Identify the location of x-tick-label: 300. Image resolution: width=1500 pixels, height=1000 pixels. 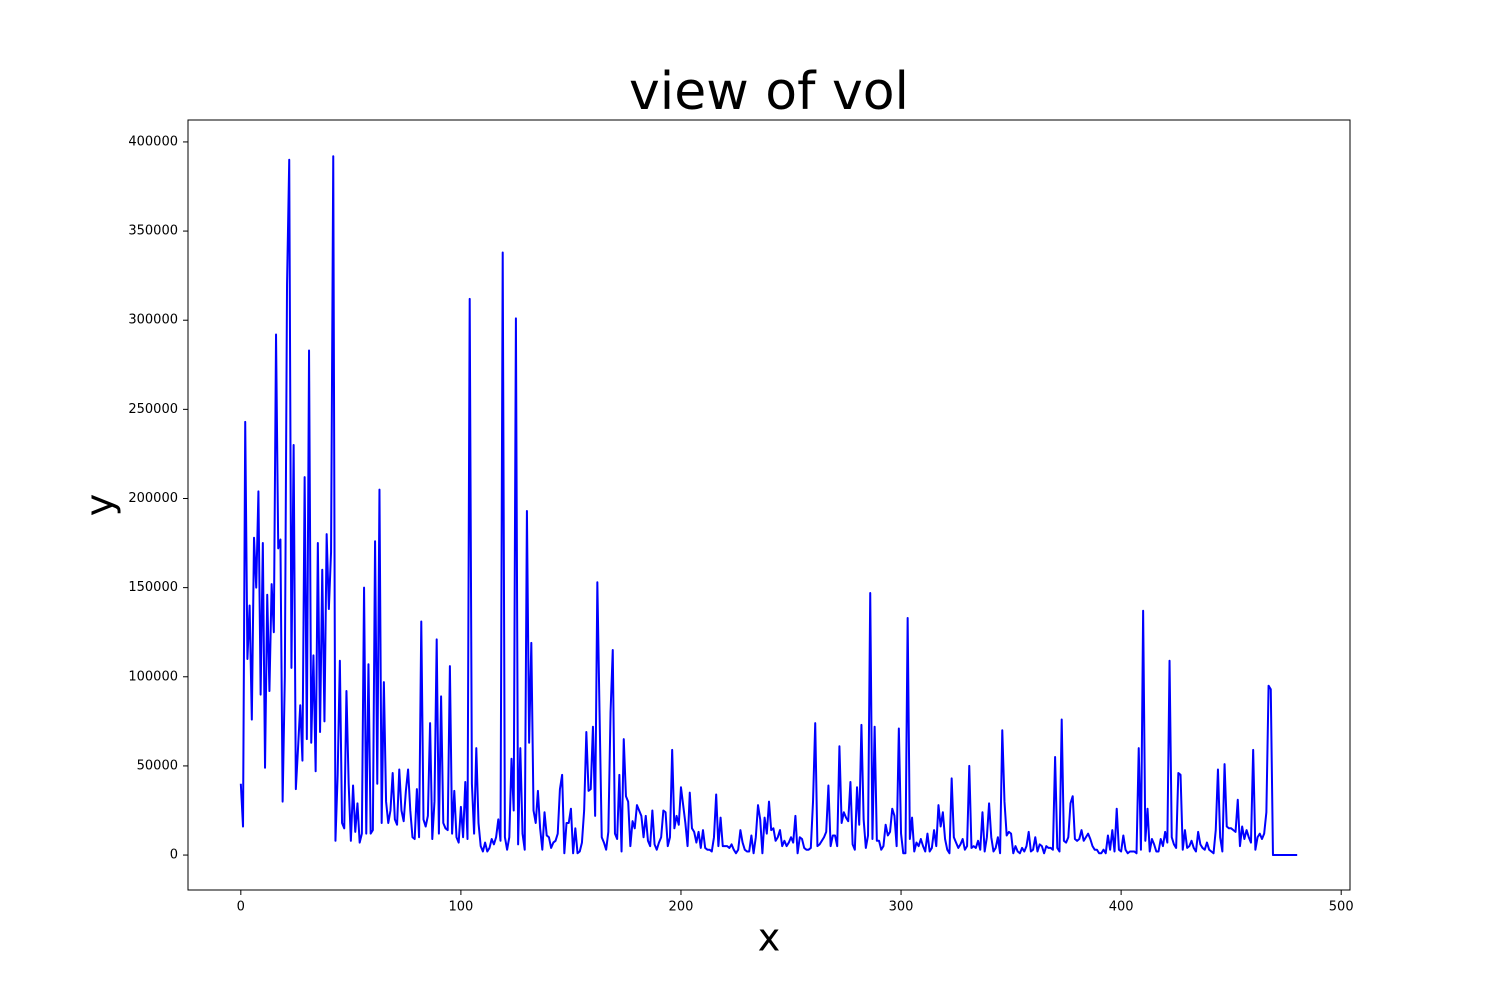
(901, 907).